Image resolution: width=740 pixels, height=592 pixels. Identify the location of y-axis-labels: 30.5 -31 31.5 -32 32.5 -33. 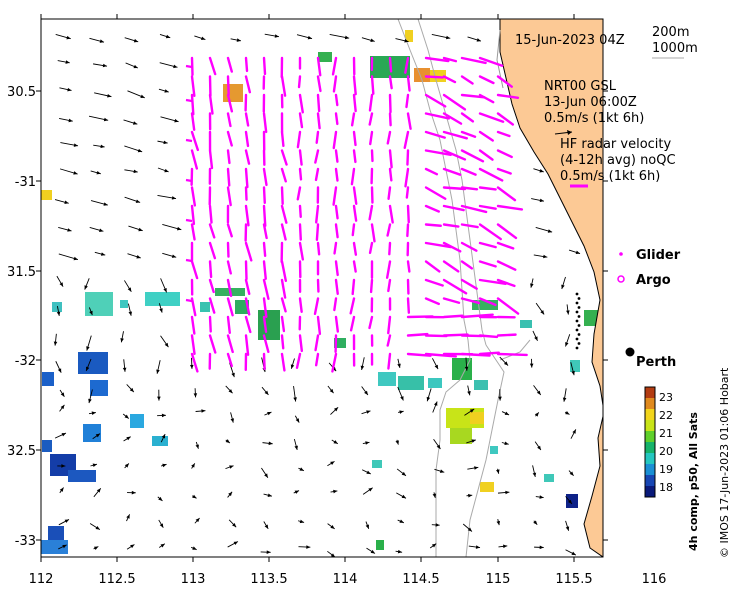
(21, 317).